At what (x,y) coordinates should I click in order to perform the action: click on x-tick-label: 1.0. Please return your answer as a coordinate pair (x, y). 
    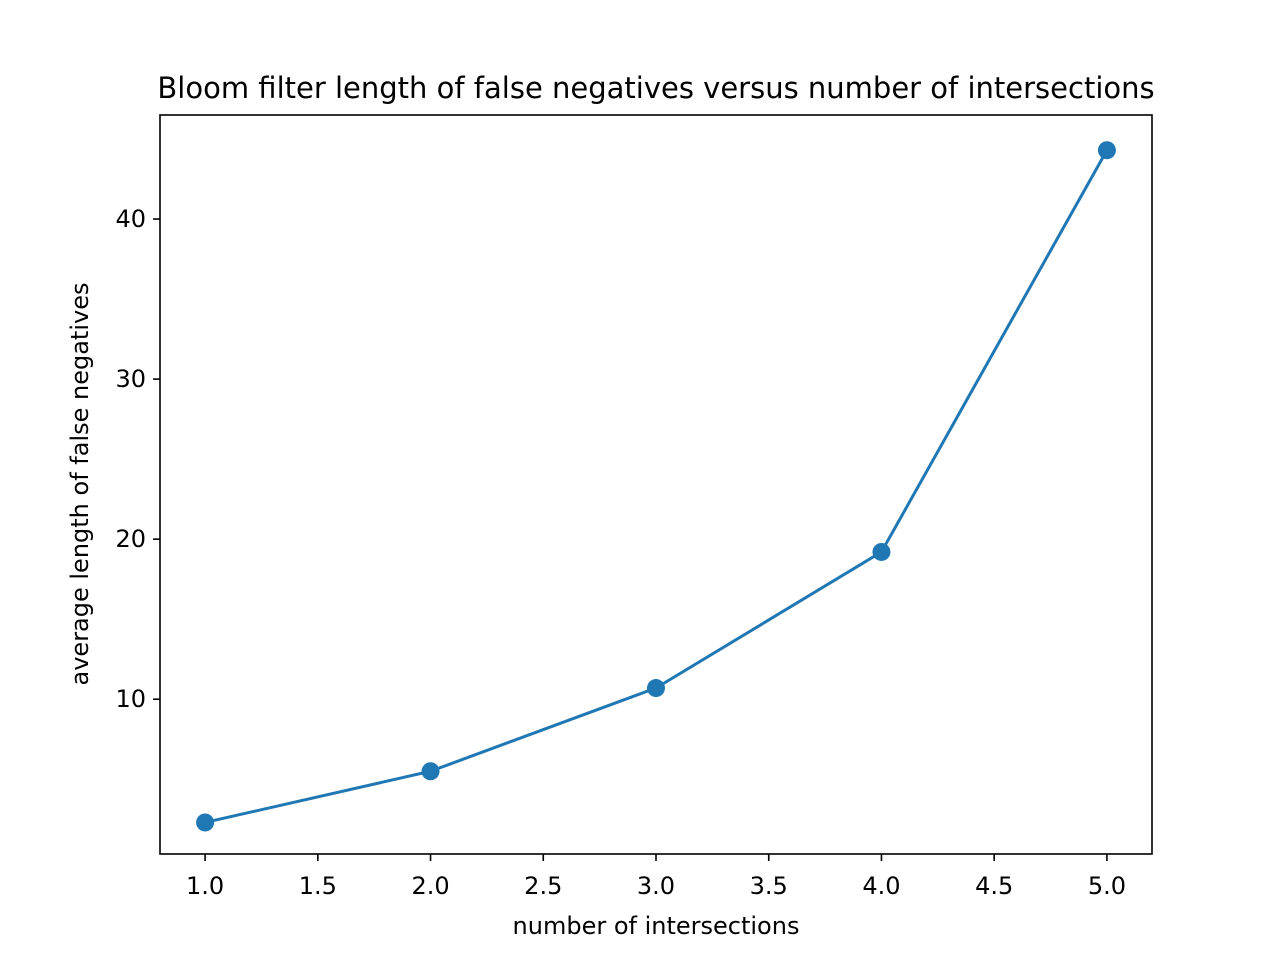
    Looking at the image, I should click on (205, 886).